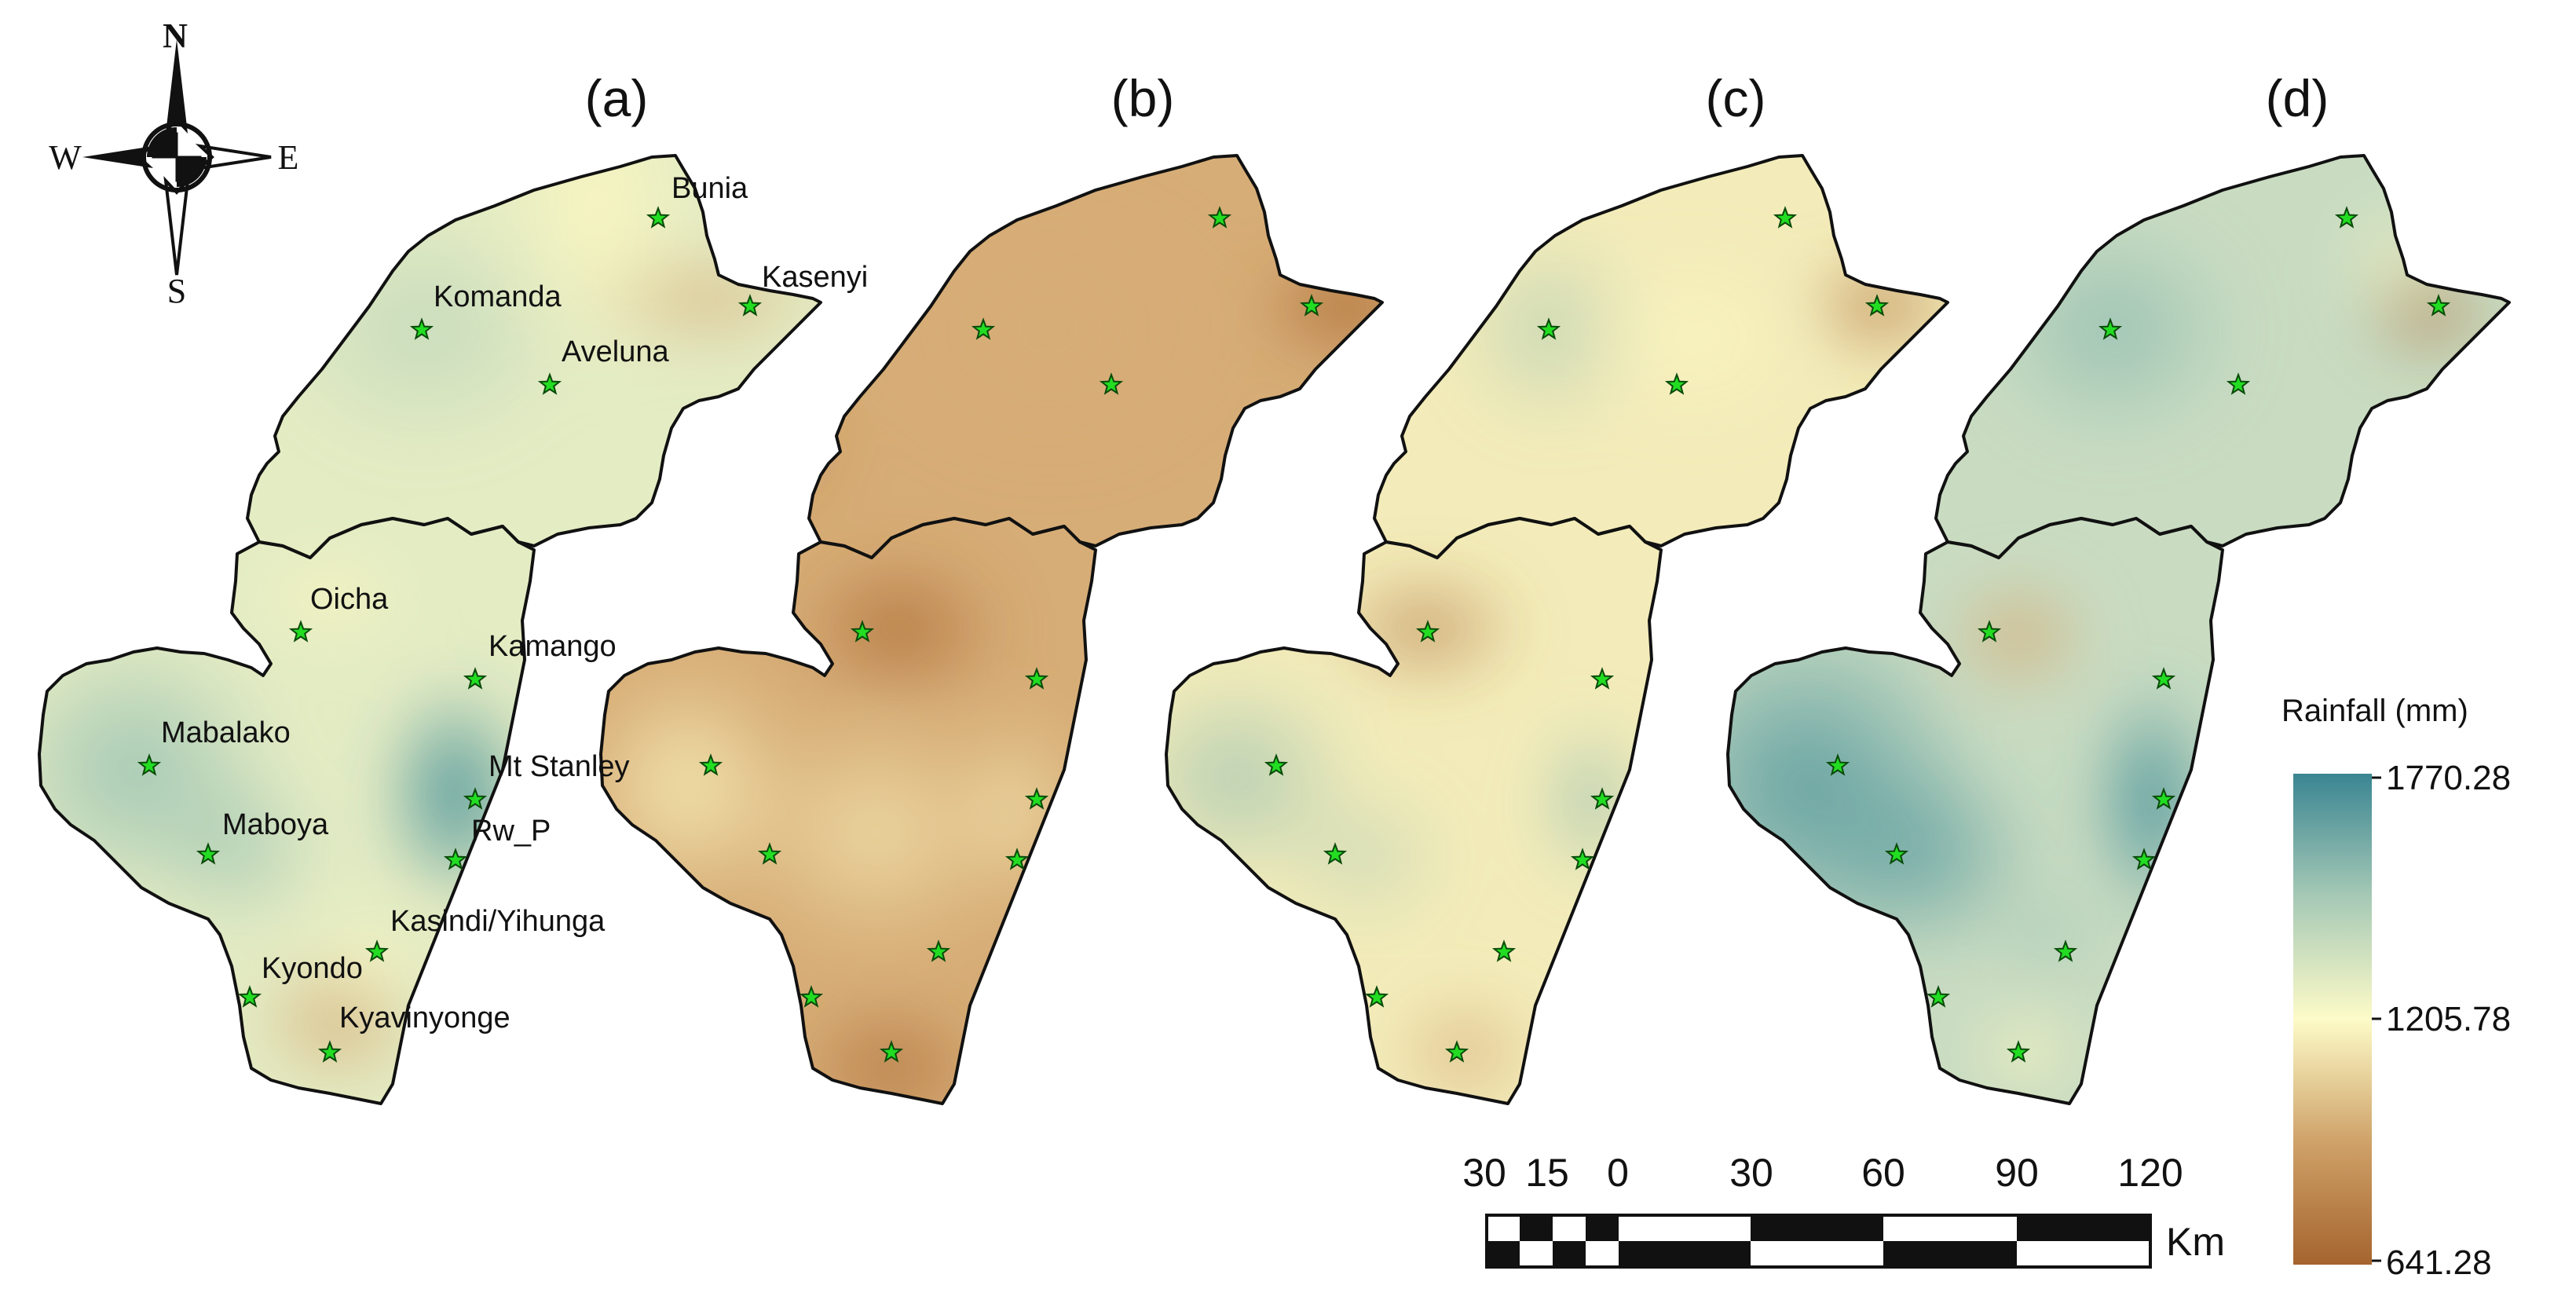 This screenshot has width=2576, height=1300. I want to click on compass-north-point-icon, so click(177, 86).